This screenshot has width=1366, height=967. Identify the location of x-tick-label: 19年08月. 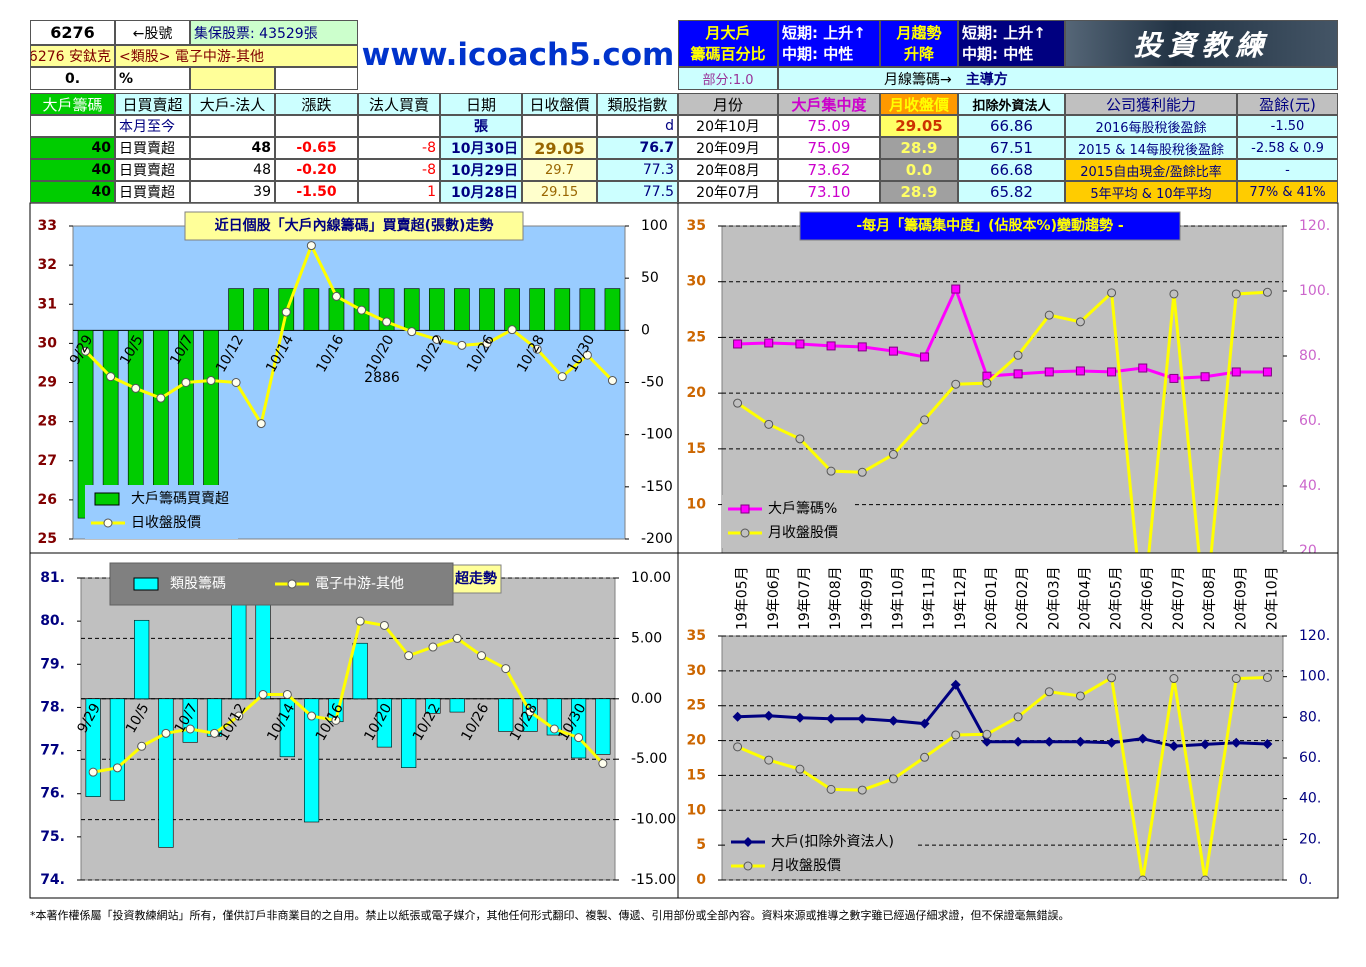
(836, 598).